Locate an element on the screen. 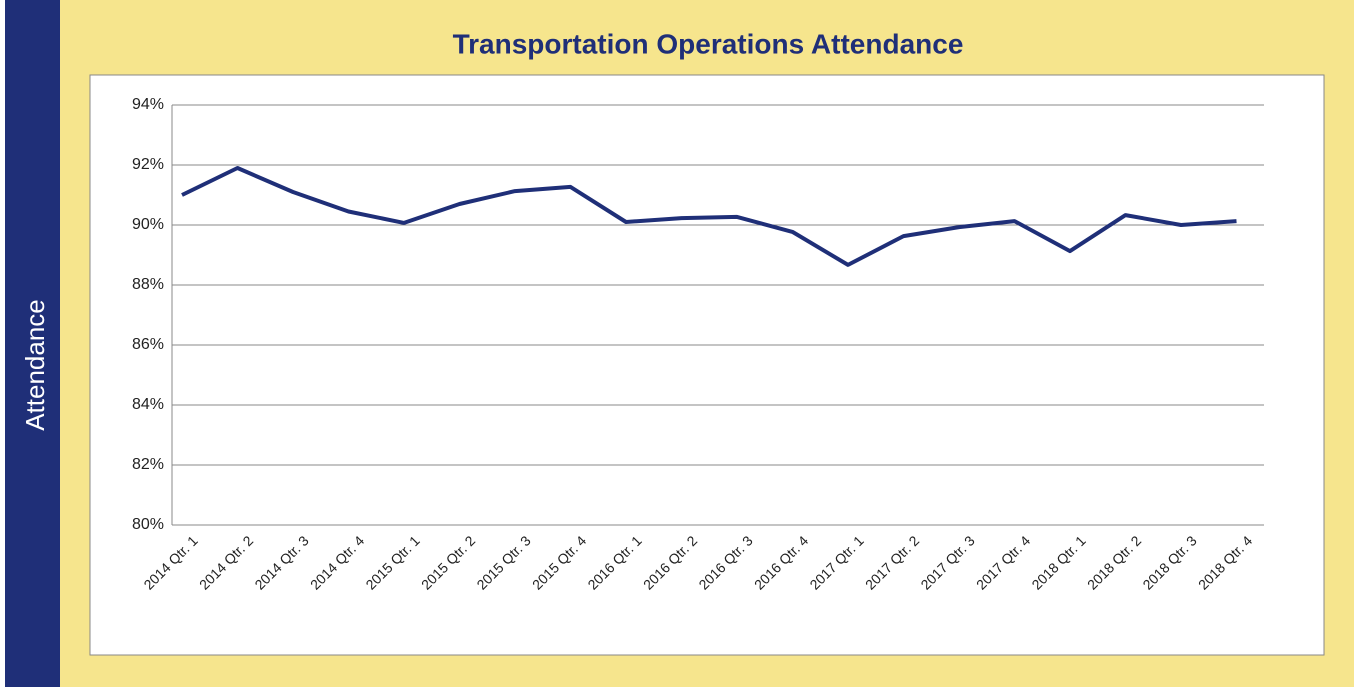 The width and height of the screenshot is (1354, 692). y-tick-label: 82% is located at coordinates (148, 464).